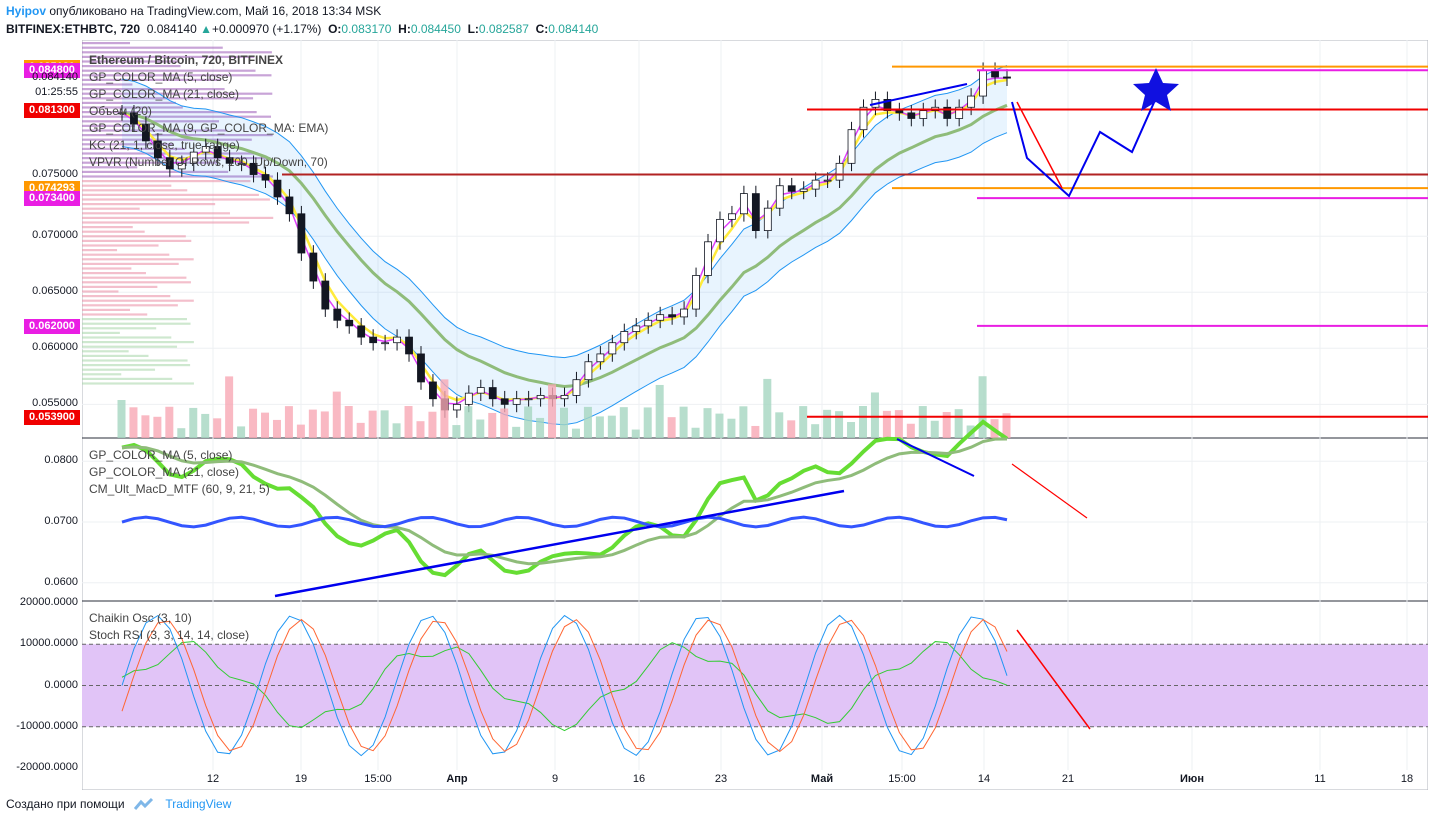 This screenshot has height=825, width=1437. I want to click on macd-tick: 0.0600, so click(61, 581).